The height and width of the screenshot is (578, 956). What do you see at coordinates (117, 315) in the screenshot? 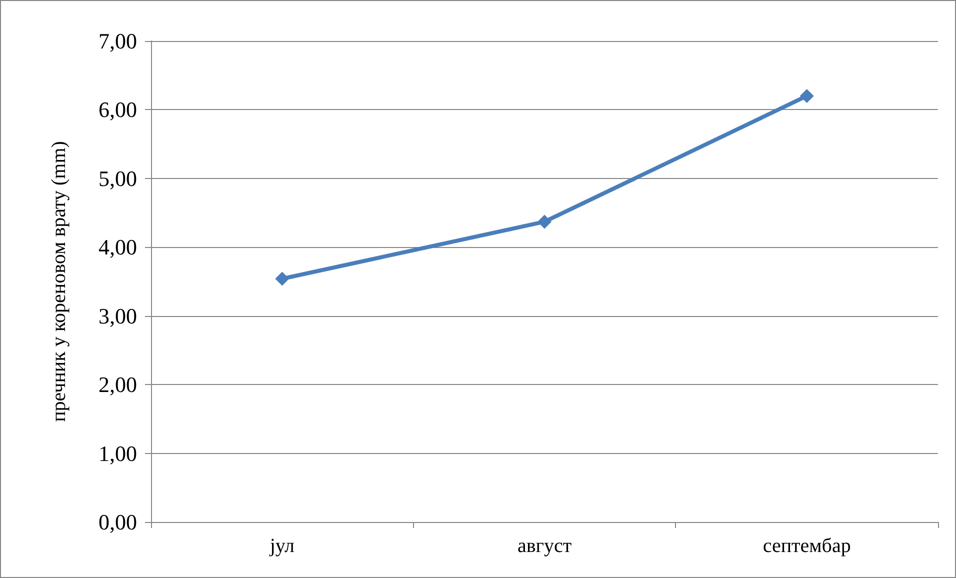
I see `y-tick-label: 3,00` at bounding box center [117, 315].